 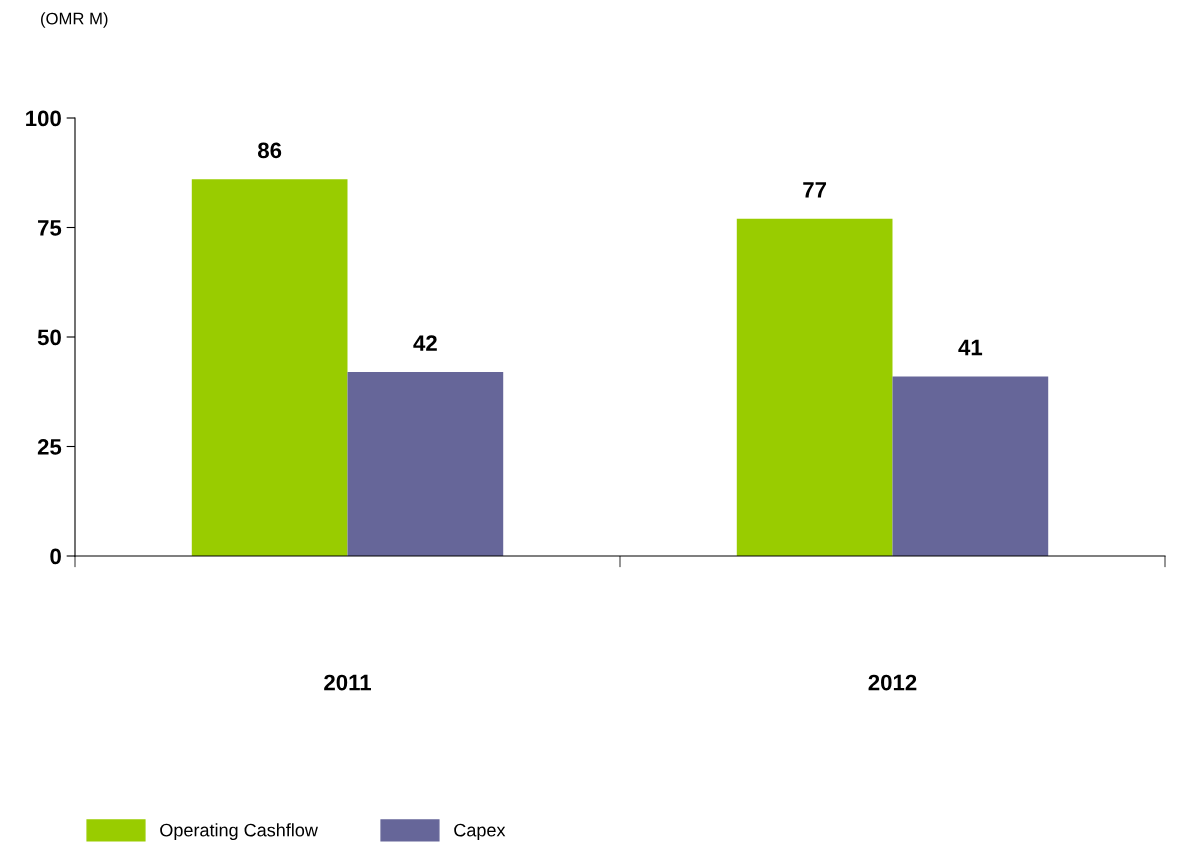 What do you see at coordinates (49, 447) in the screenshot?
I see `y-tick-label: 25` at bounding box center [49, 447].